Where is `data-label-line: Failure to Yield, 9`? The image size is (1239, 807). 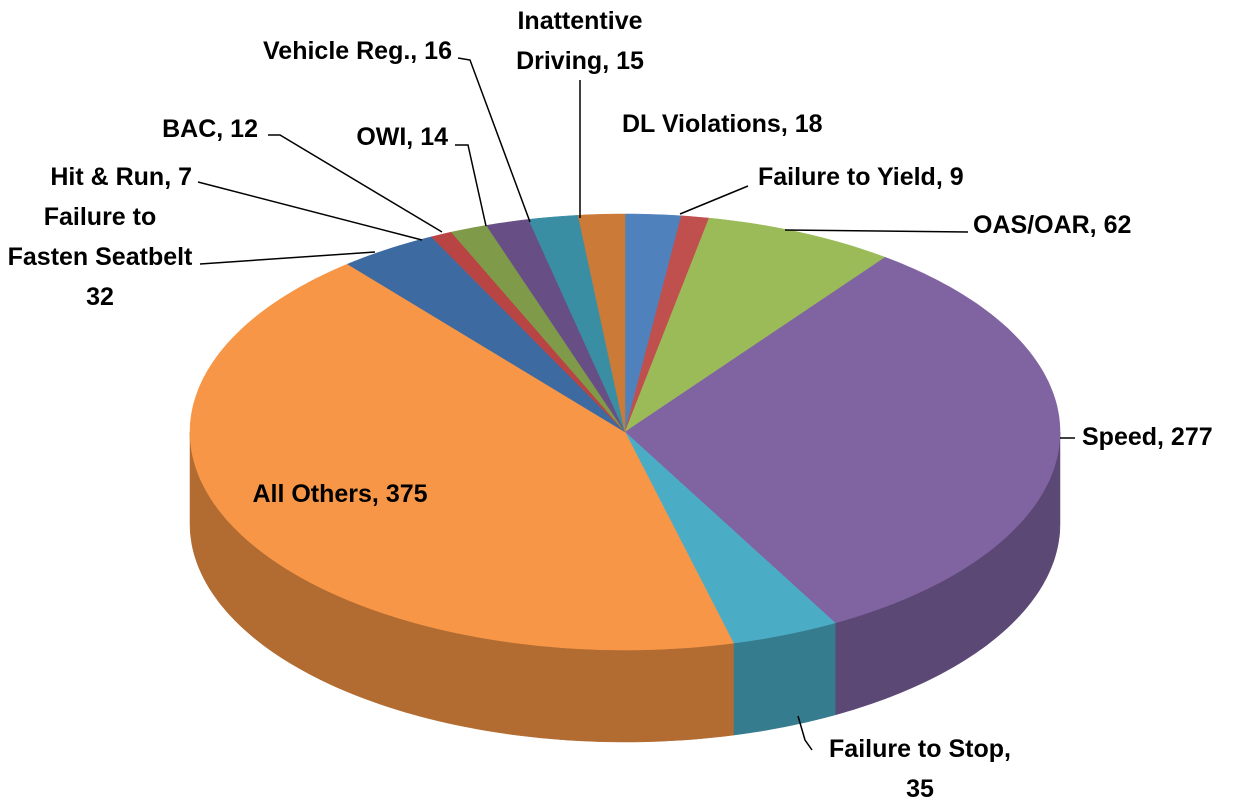 data-label-line: Failure to Yield, 9 is located at coordinates (861, 177).